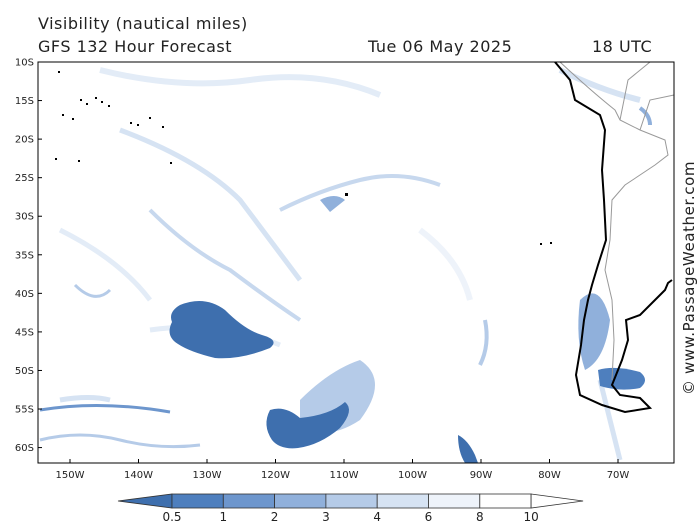 Image resolution: width=700 pixels, height=525 pixels. What do you see at coordinates (24, 101) in the screenshot?
I see `lat-tick-label: 15S` at bounding box center [24, 101].